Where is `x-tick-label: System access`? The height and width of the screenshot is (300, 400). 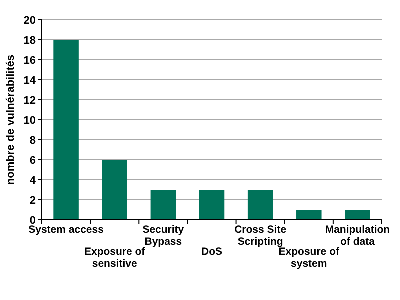
x-tick-label: System access is located at coordinates (66, 230).